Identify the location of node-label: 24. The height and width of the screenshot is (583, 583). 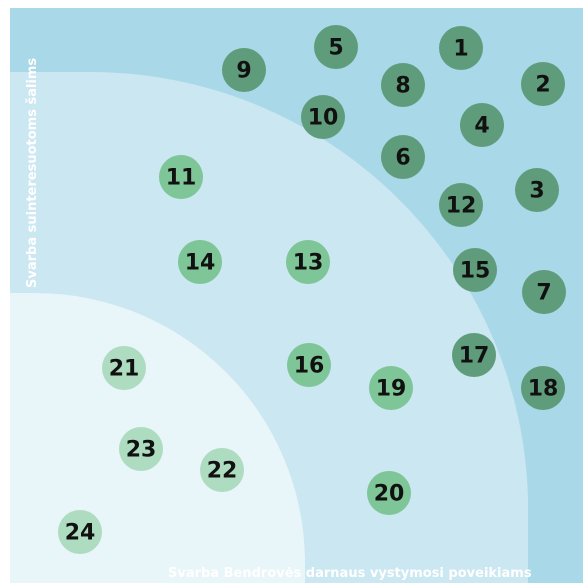
(80, 533).